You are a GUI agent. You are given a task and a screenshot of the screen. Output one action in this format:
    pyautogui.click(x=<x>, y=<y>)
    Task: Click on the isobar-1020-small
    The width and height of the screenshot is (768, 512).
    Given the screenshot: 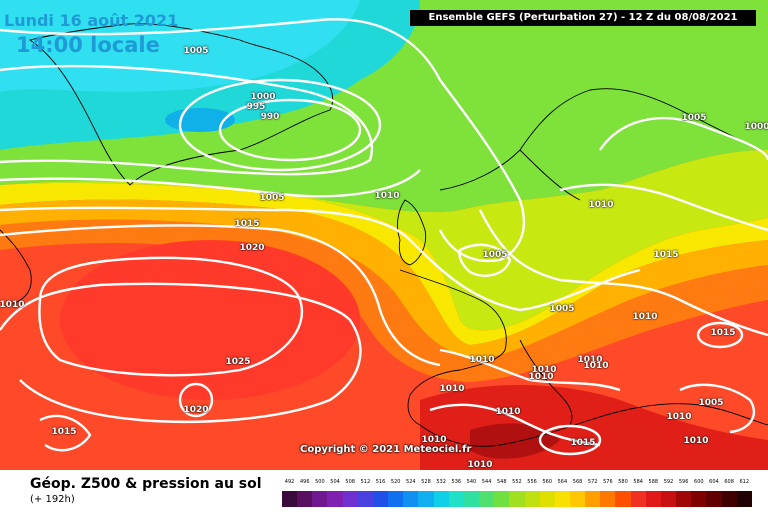 What is the action you would take?
    pyautogui.click(x=196, y=400)
    